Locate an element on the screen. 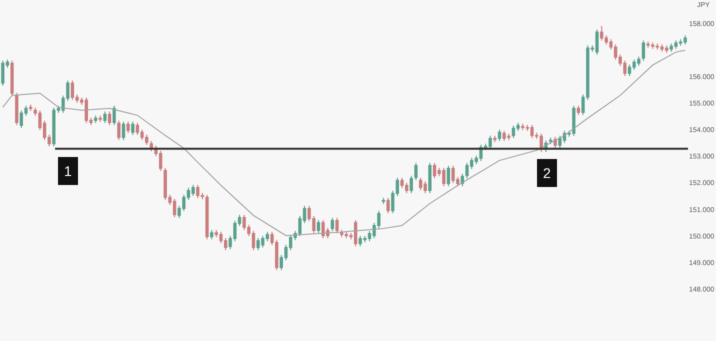 The image size is (716, 341). annotation: 1 is located at coordinates (68, 171).